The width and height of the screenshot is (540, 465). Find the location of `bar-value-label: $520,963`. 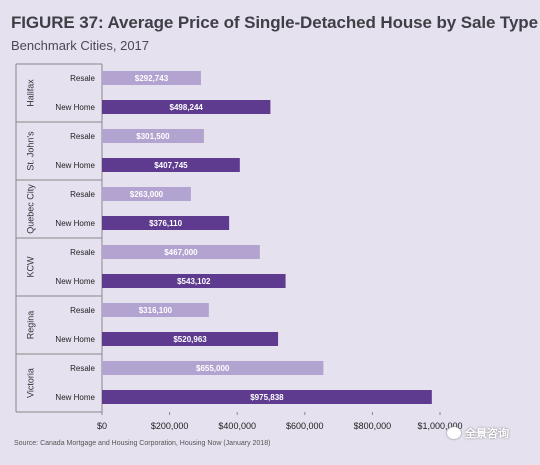

bar-value-label: $520,963 is located at coordinates (190, 339).